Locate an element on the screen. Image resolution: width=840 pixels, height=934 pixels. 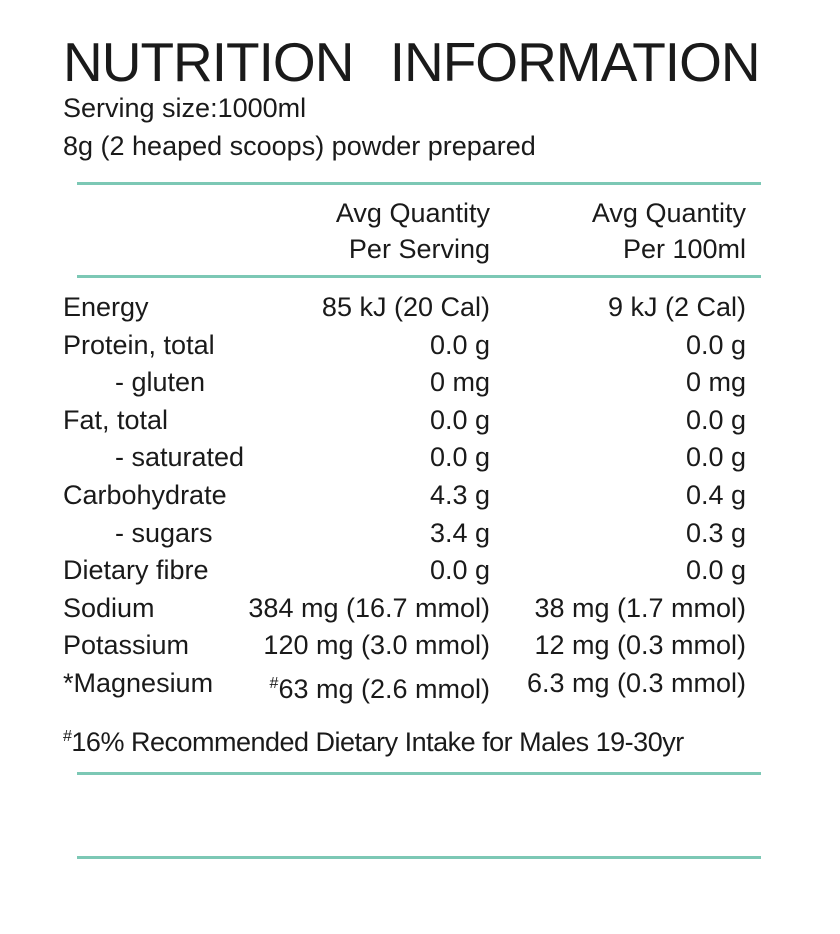
row-label: Fat, total is located at coordinates (116, 419).